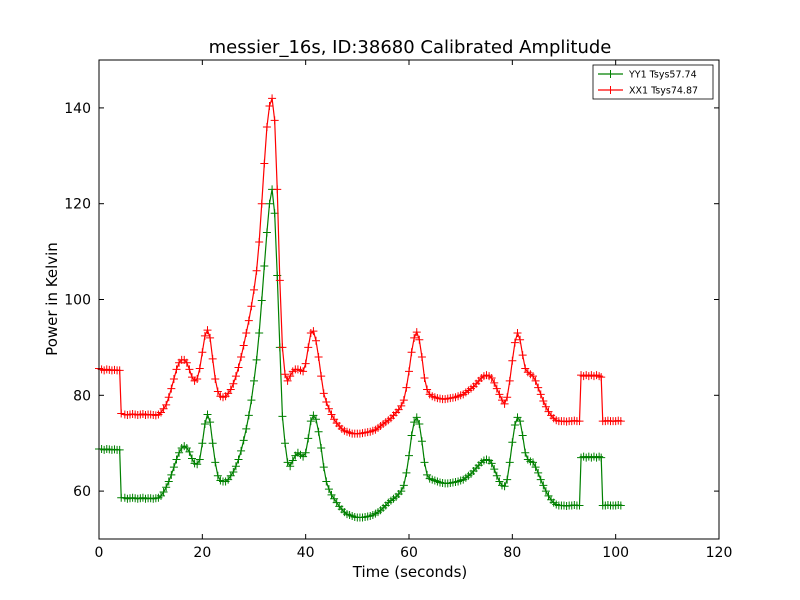  Describe the element at coordinates (662, 75) in the screenshot. I see `legend-label: YY1 Tsys57.74` at that location.